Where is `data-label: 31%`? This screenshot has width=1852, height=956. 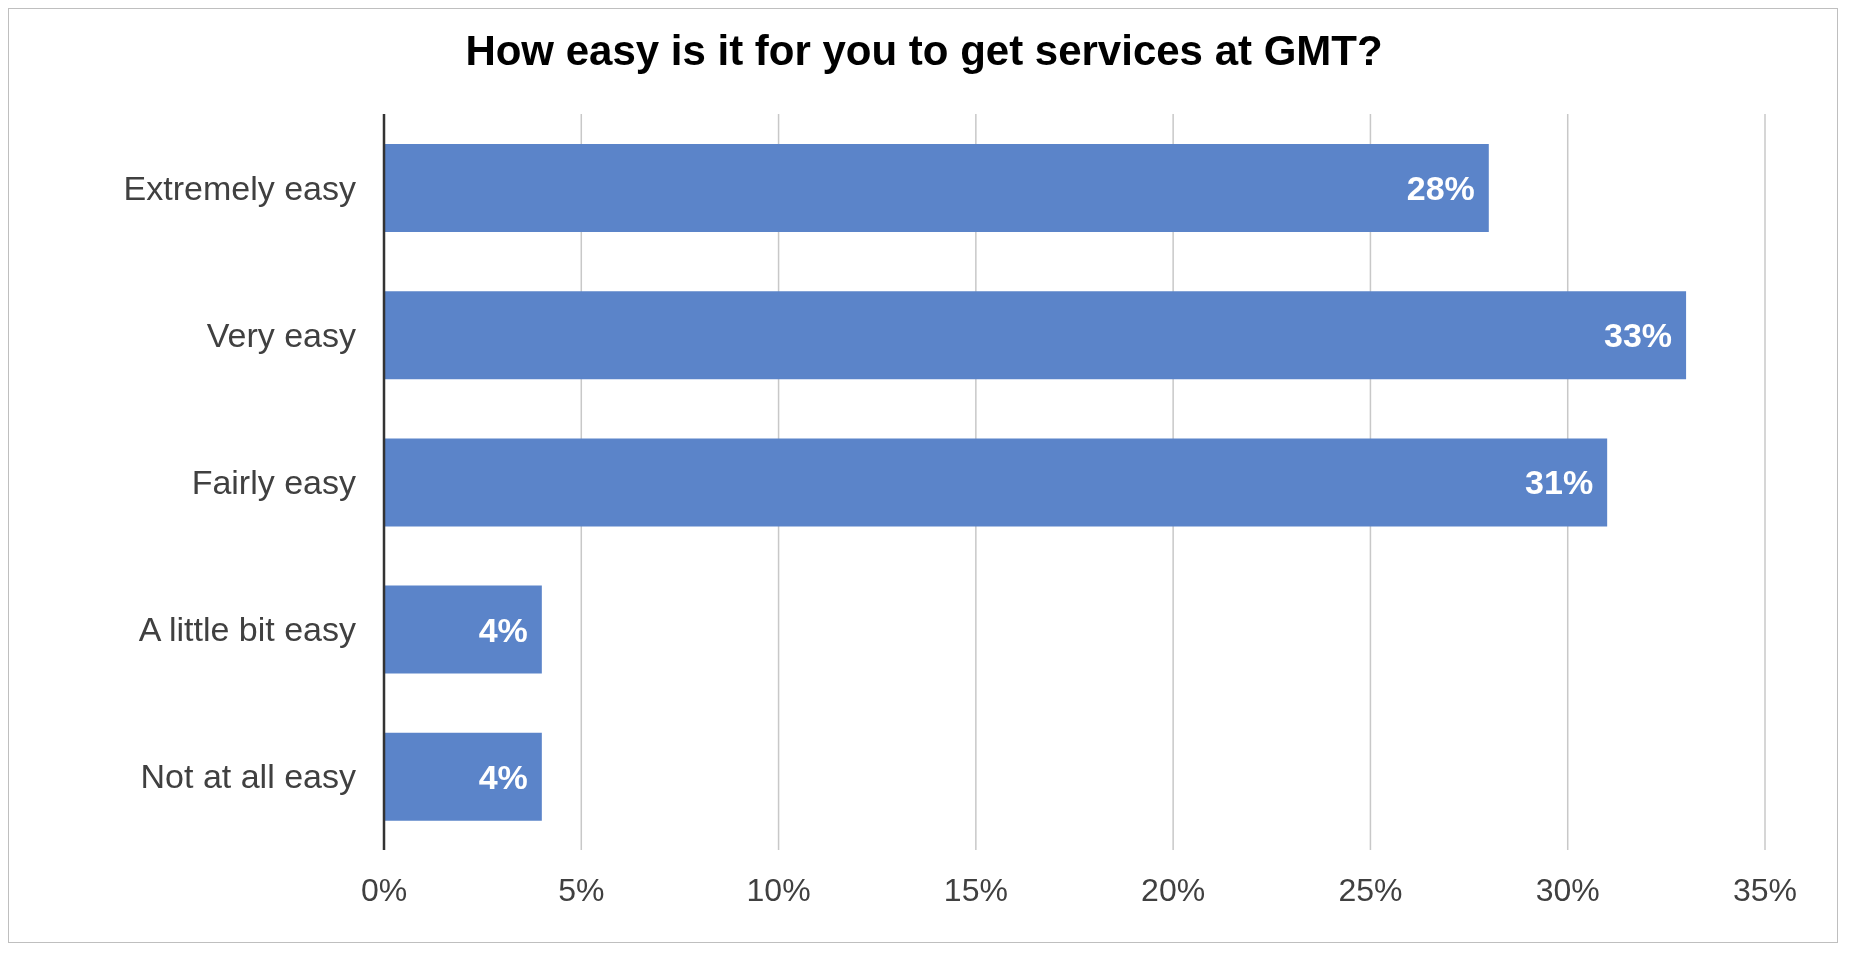 data-label: 31% is located at coordinates (1559, 482).